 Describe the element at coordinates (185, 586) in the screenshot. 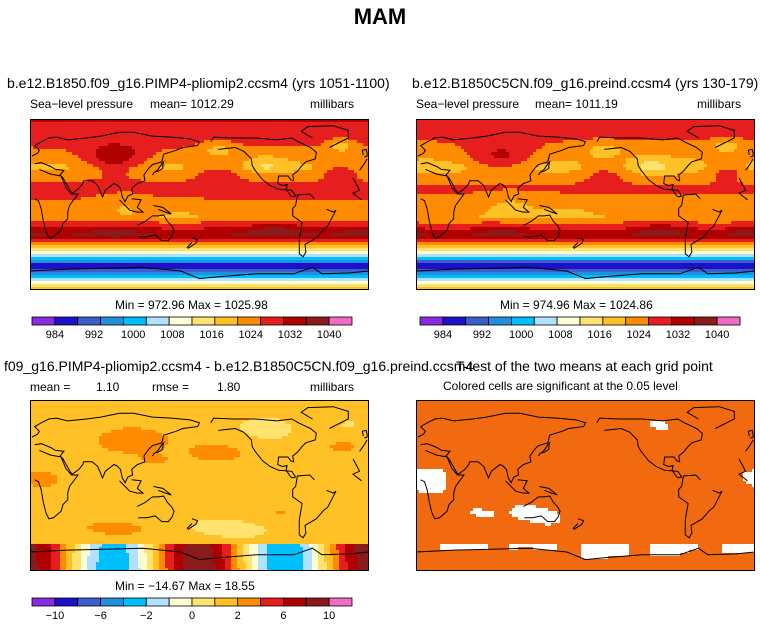

I see `panel-diff-minmax: Min = −14.67 Max = 18.55` at that location.